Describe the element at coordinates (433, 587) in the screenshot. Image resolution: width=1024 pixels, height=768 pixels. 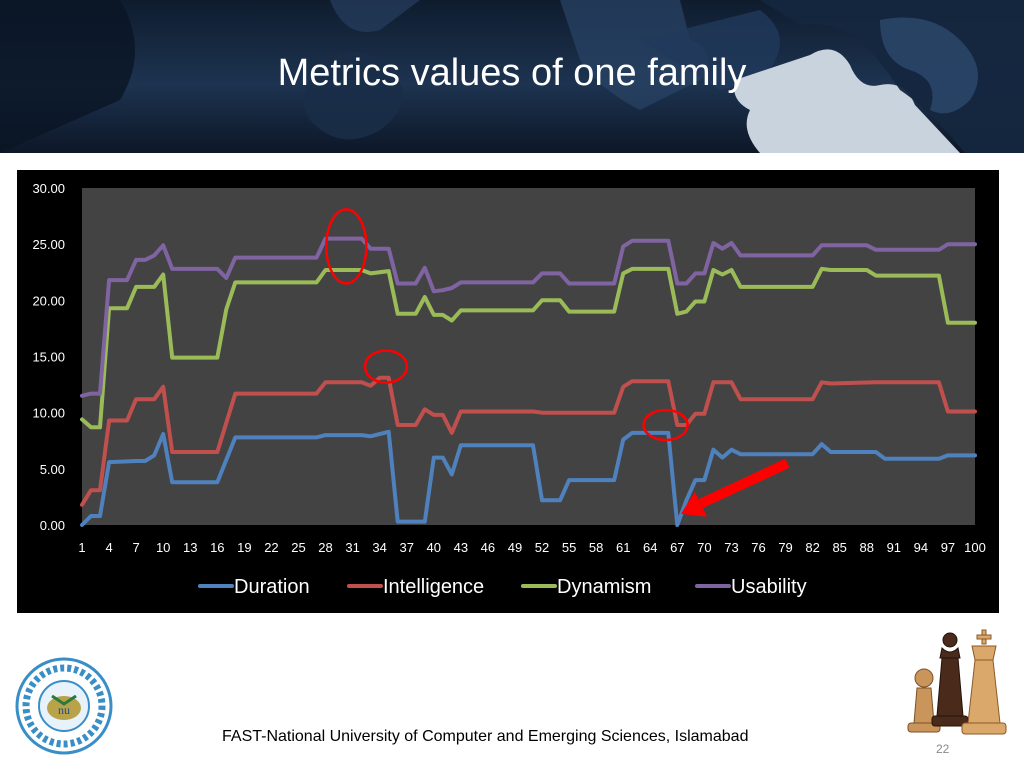
I see `legend-label-intelligence: Intelligence` at that location.